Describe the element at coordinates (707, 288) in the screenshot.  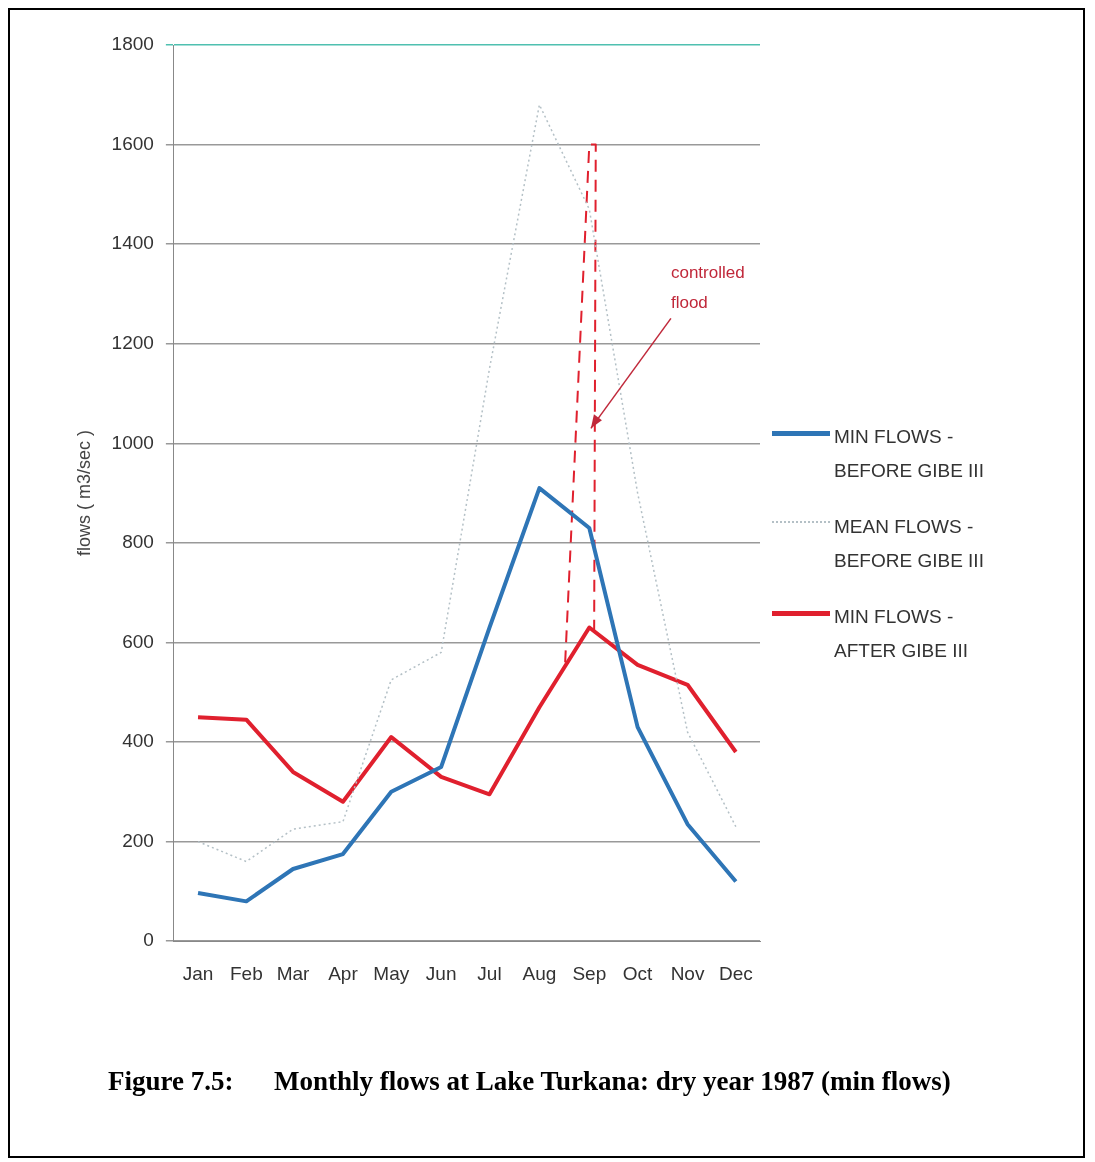
I see `annotation: controlled flood` at that location.